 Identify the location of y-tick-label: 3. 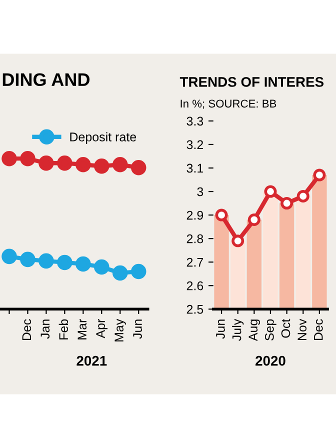
(200, 191).